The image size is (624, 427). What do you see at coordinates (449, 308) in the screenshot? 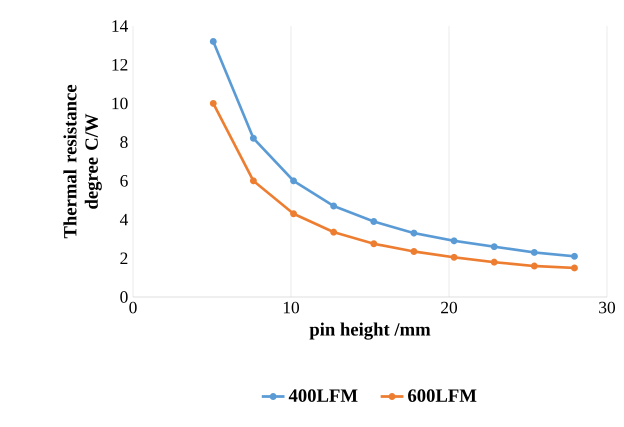
I see `x-tick-label: 20` at bounding box center [449, 308].